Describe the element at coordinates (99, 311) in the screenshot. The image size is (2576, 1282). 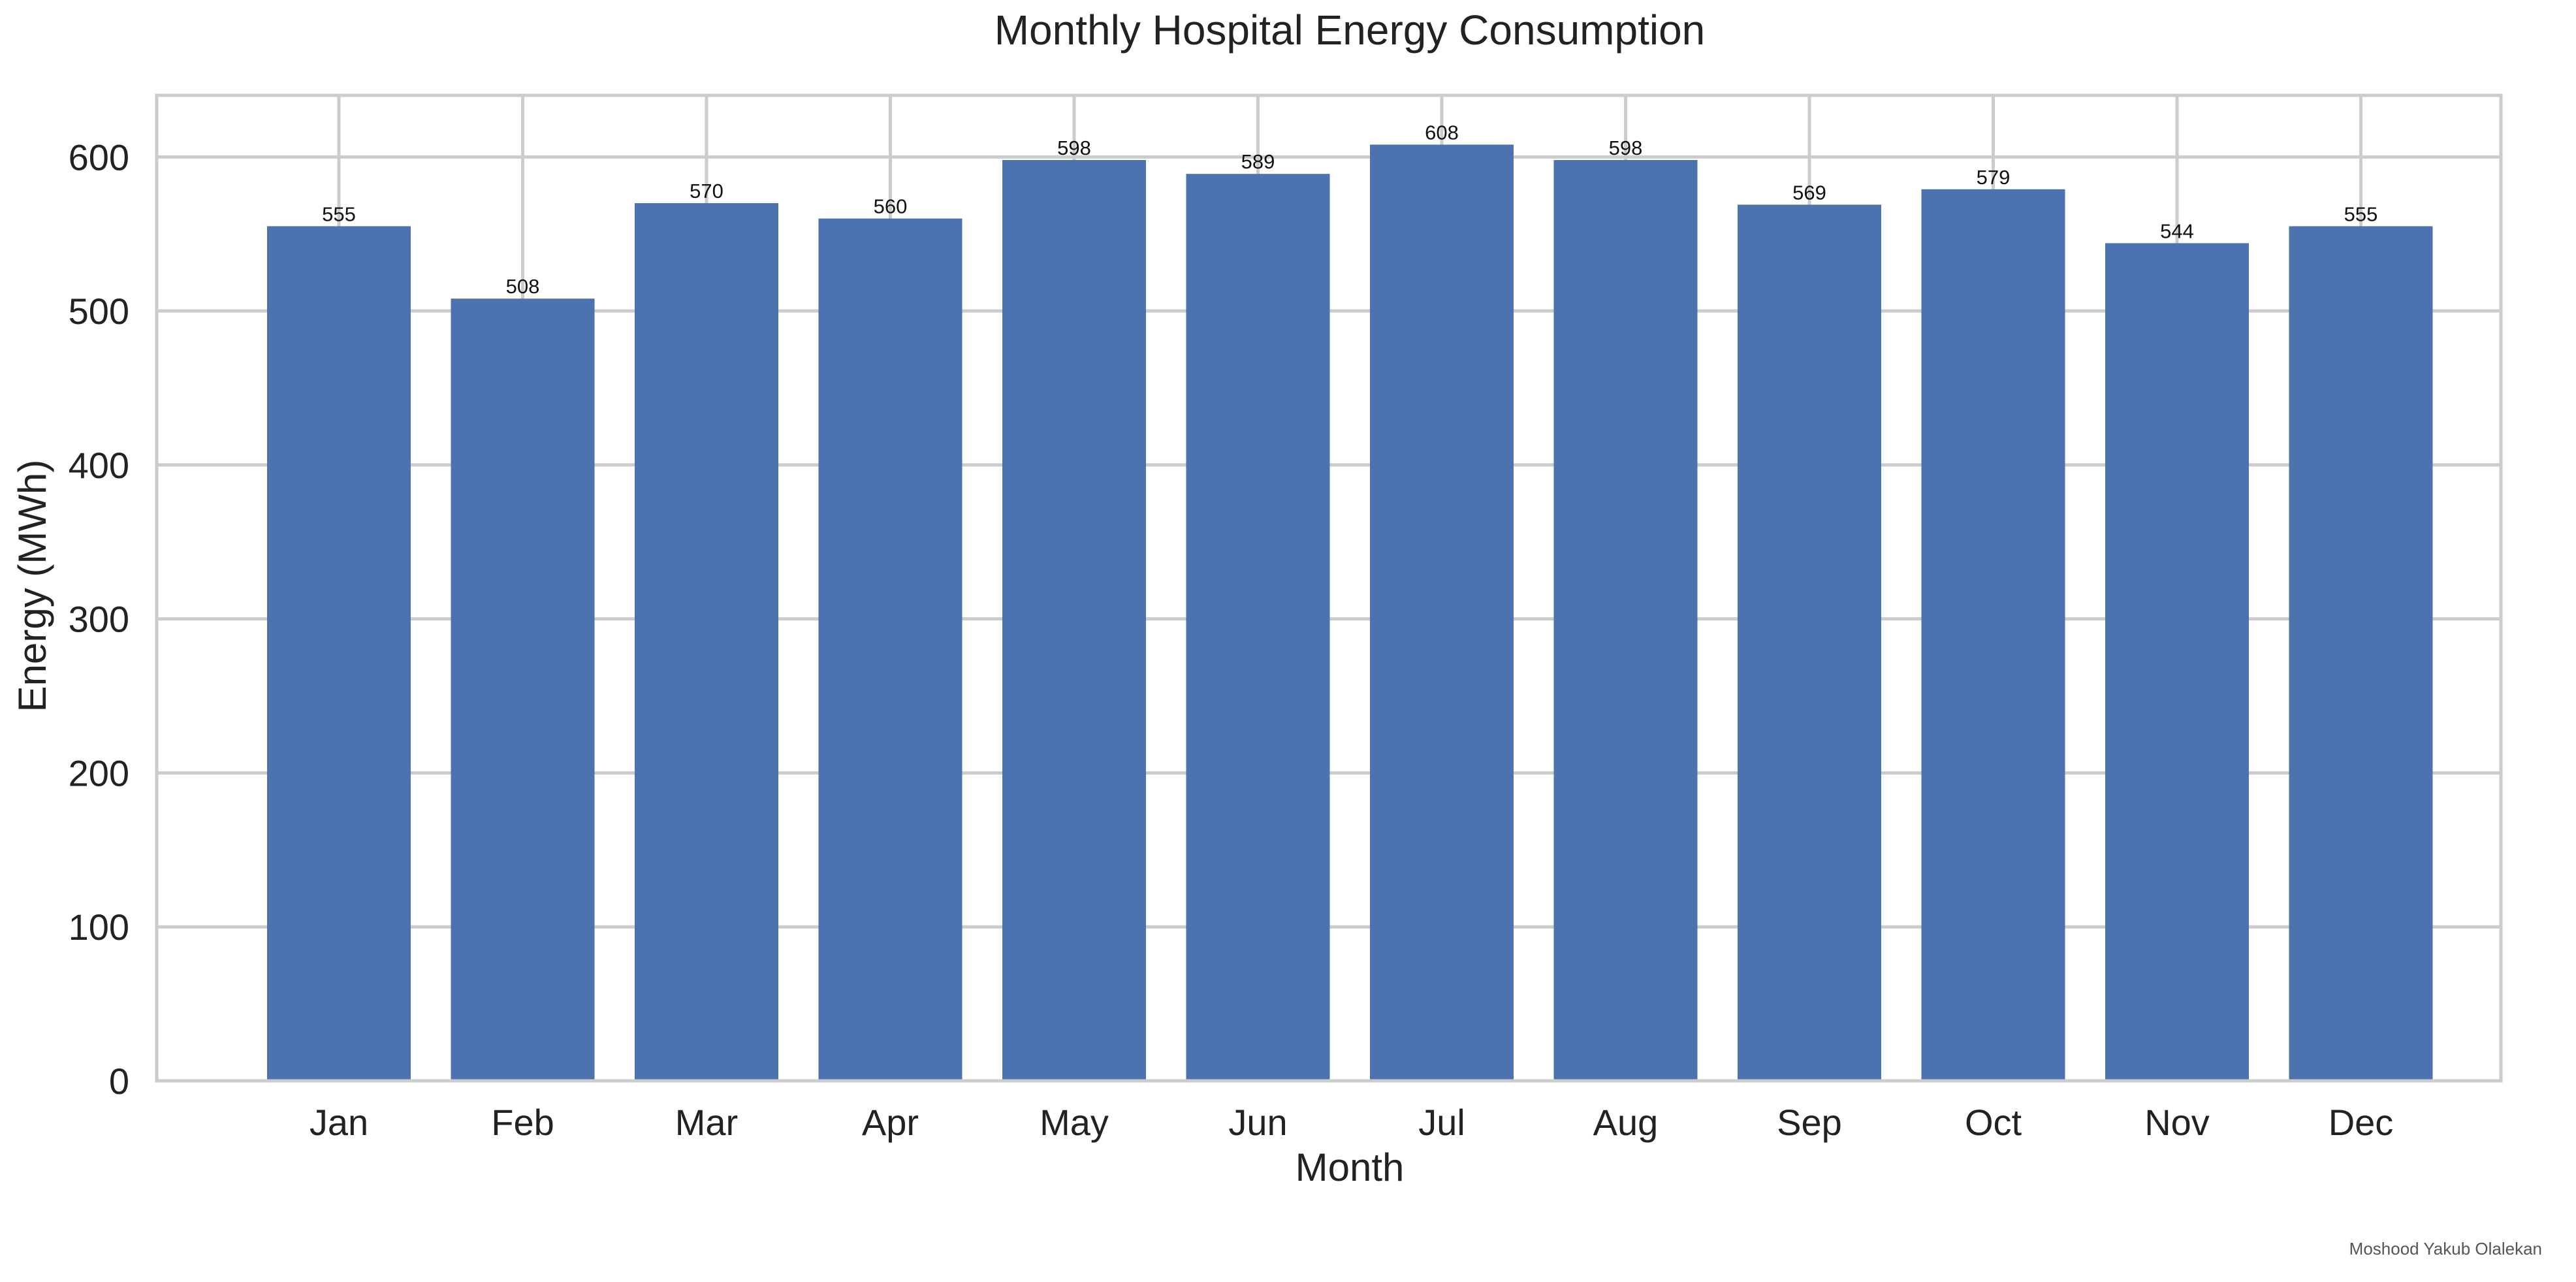
I see `y-tick-label: 500` at that location.